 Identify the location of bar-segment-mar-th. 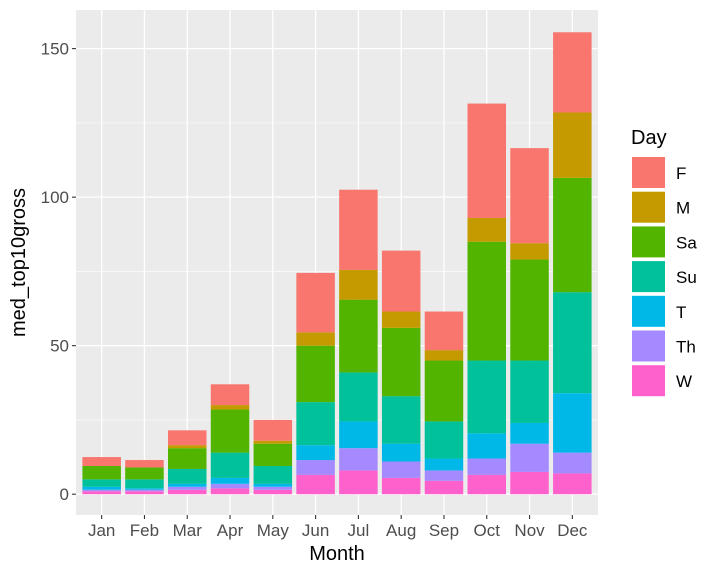
(187, 488).